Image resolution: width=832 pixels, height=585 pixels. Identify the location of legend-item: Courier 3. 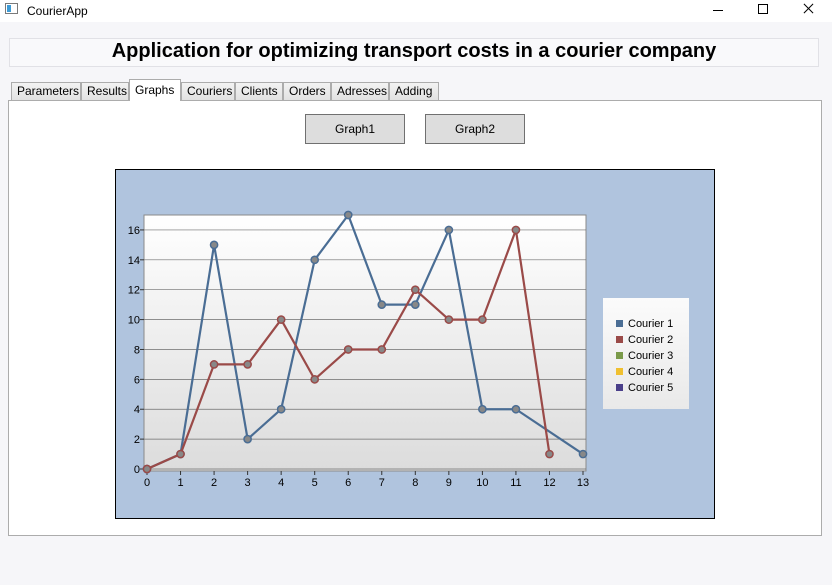
(644, 356).